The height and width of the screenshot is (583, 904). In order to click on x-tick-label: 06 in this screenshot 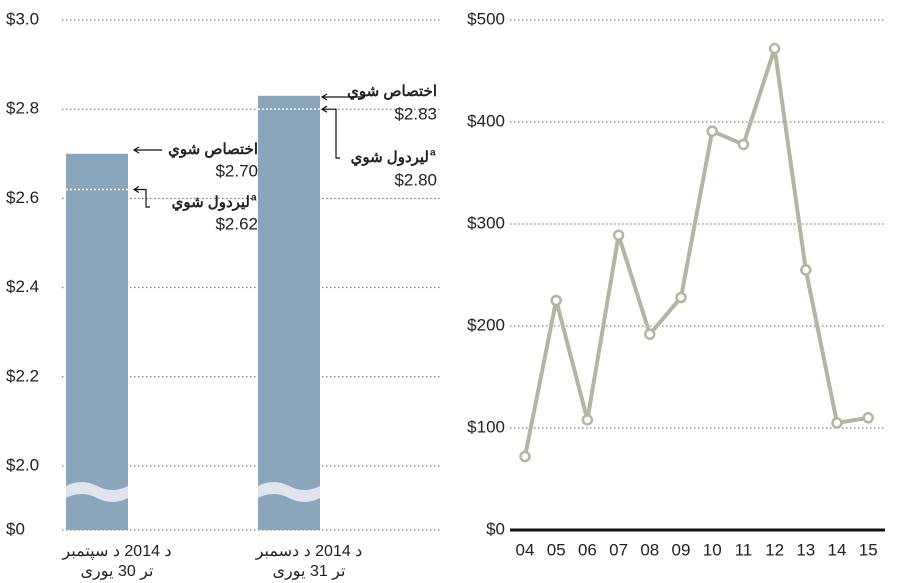, I will do `click(587, 549)`.